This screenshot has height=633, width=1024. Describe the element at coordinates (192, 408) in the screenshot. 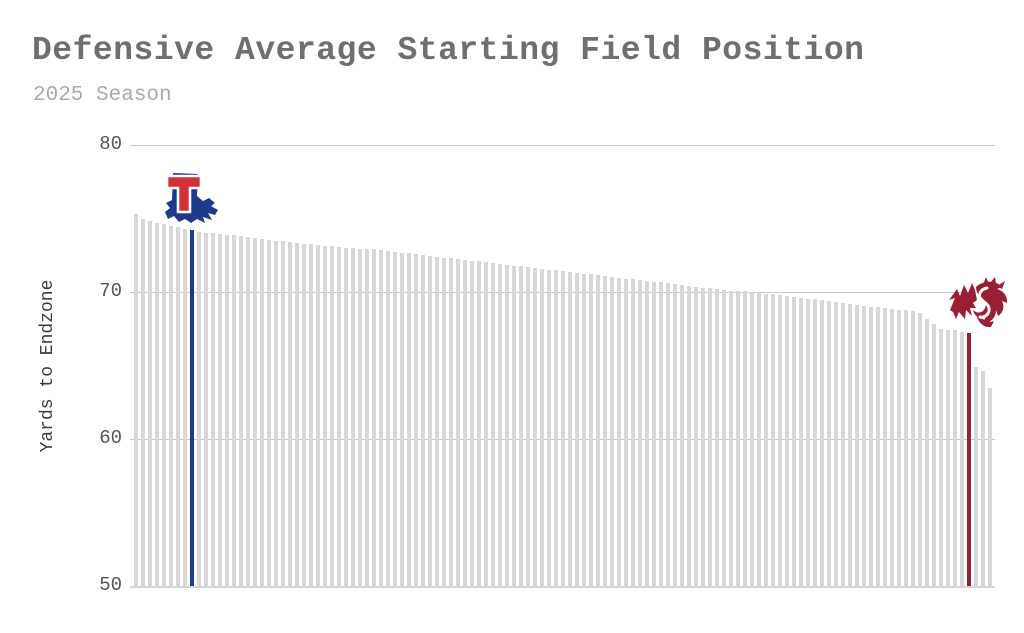

I see `bar-louisiana-tech` at that location.